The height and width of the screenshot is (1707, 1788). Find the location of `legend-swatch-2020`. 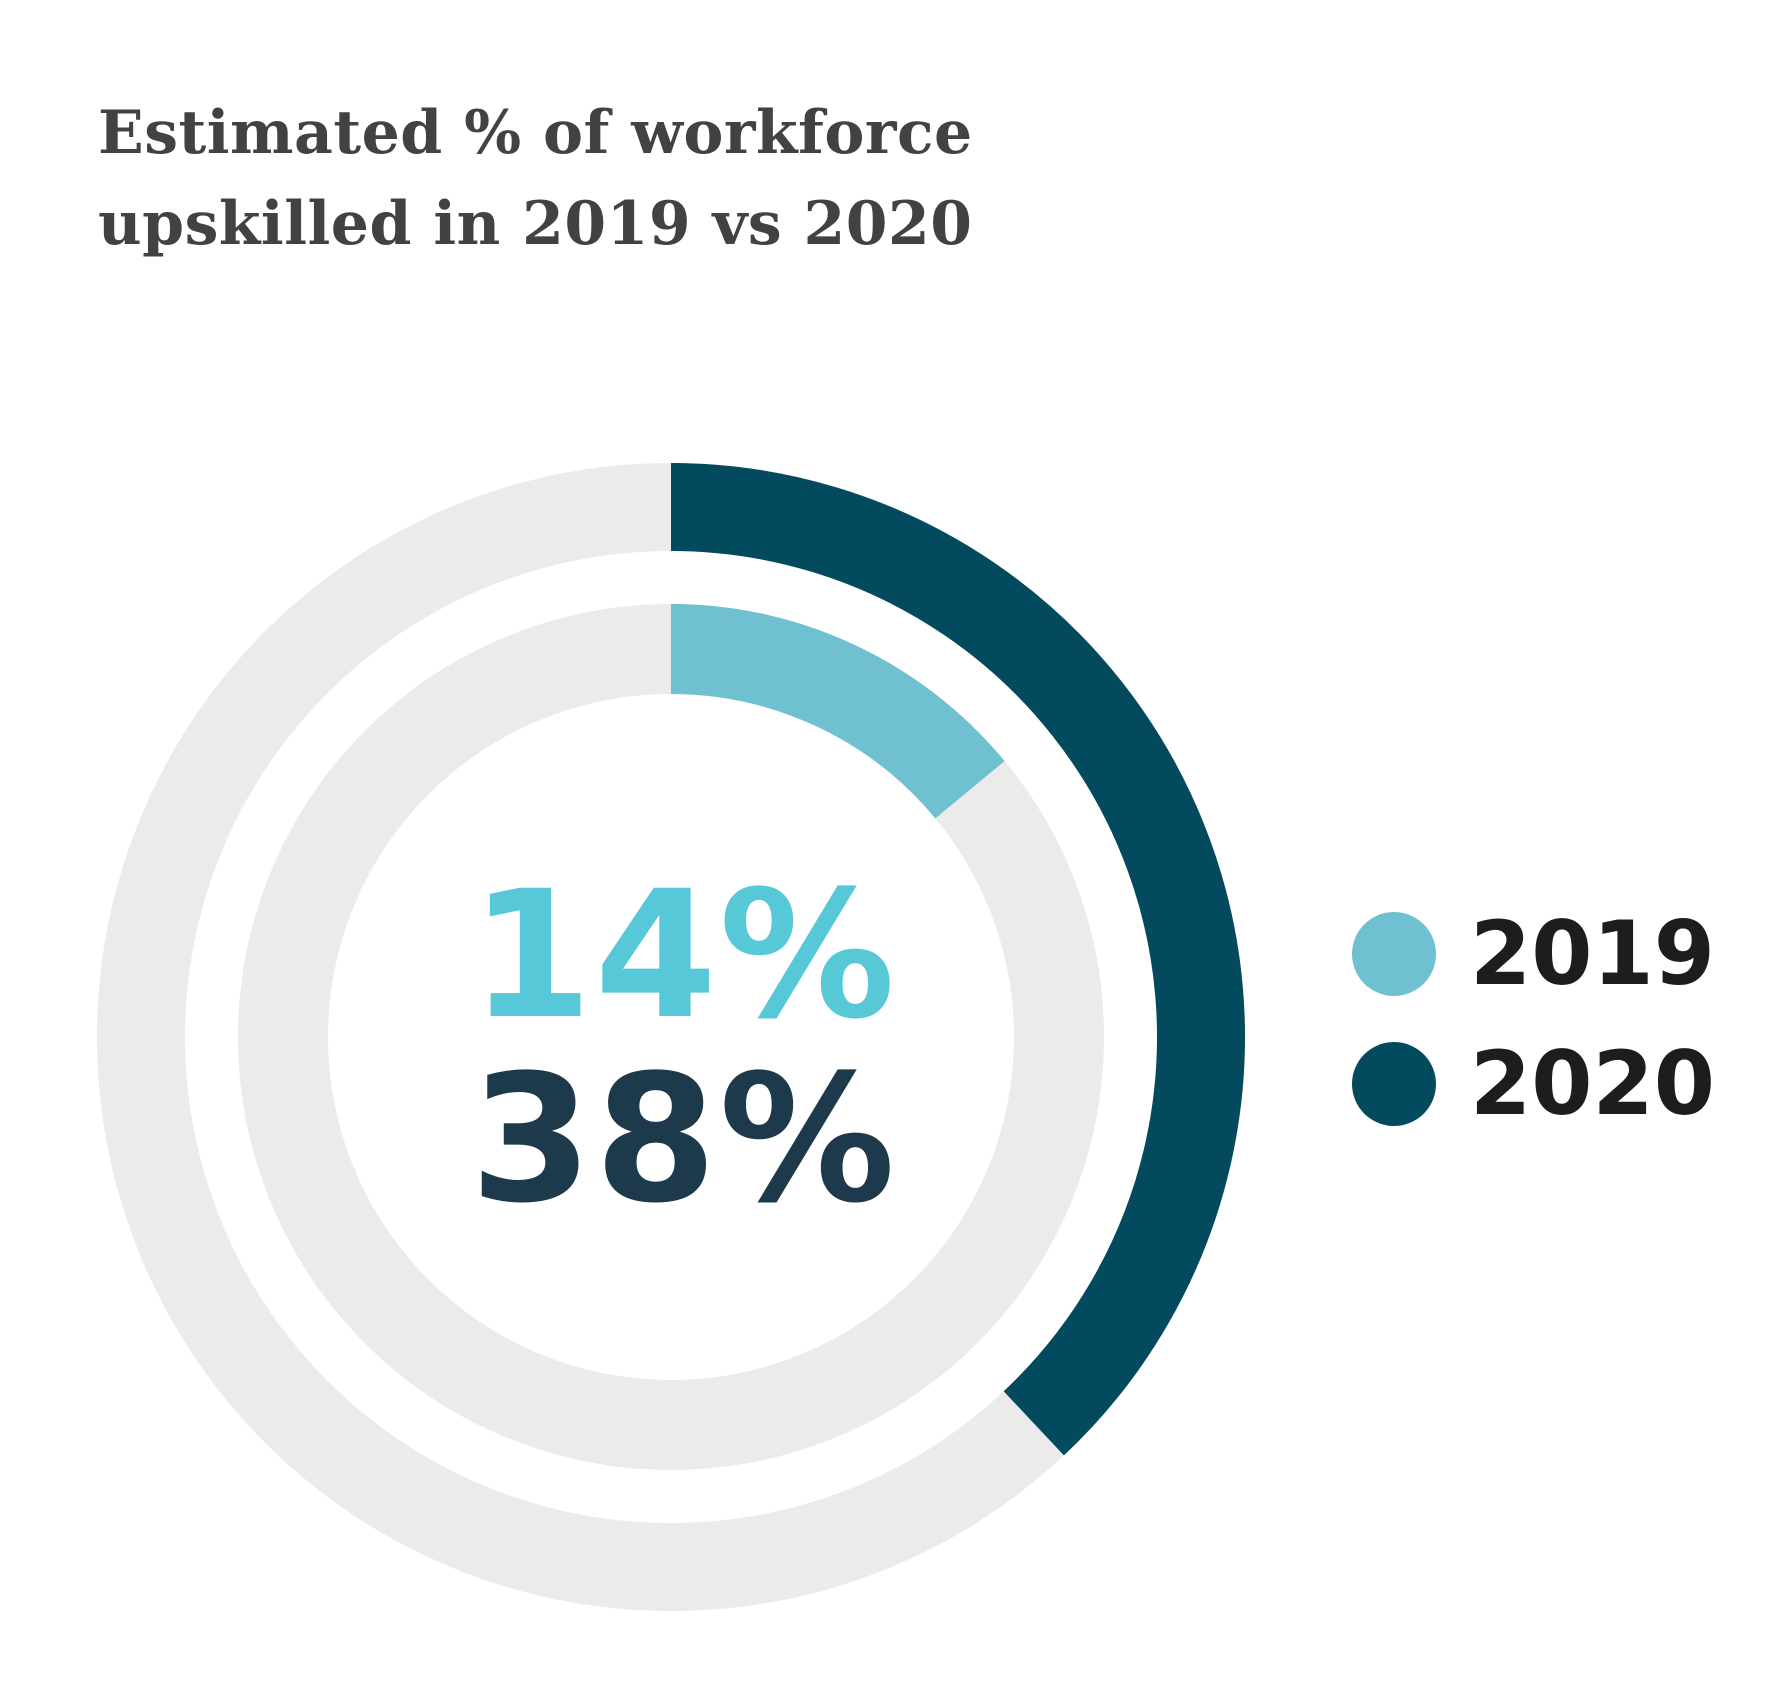

legend-swatch-2020 is located at coordinates (1394, 1084).